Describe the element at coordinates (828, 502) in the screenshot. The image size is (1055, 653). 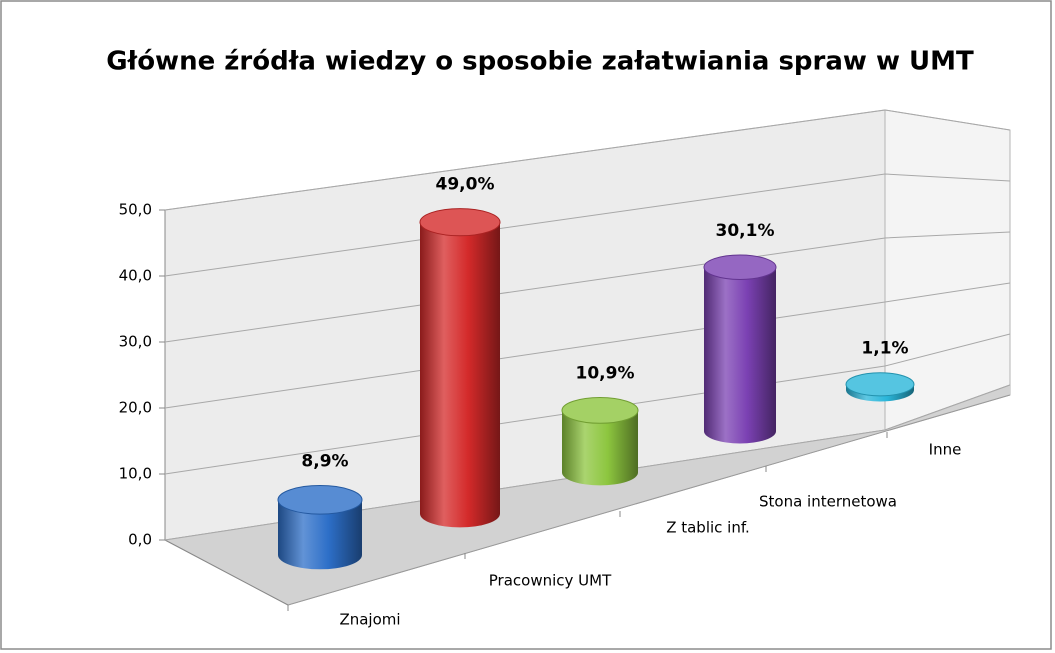
I see `x-tick-label: Stona internetowa` at that location.